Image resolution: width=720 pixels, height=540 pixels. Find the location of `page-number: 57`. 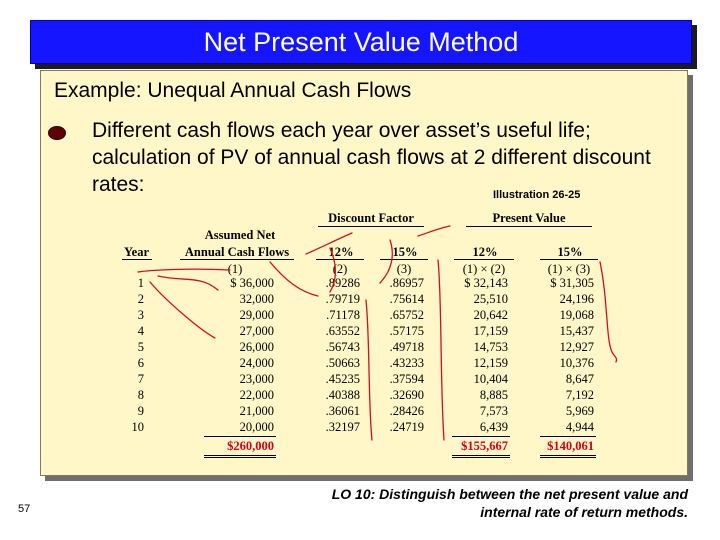

page-number: 57 is located at coordinates (24, 509).